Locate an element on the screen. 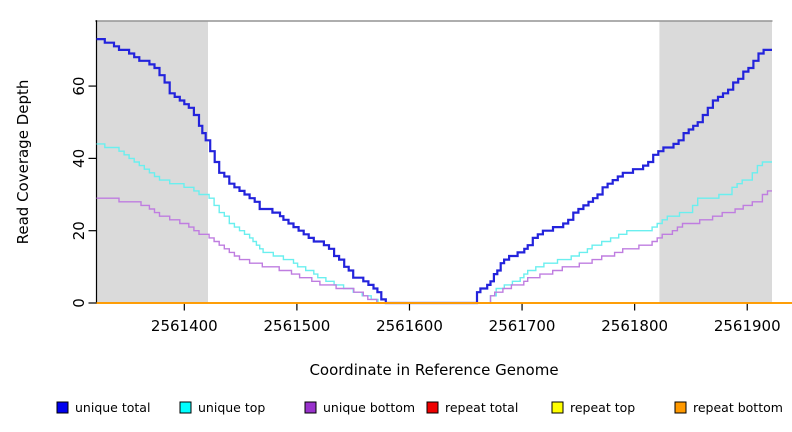 The image size is (792, 432). legend-swatch-repeat-total is located at coordinates (432, 407).